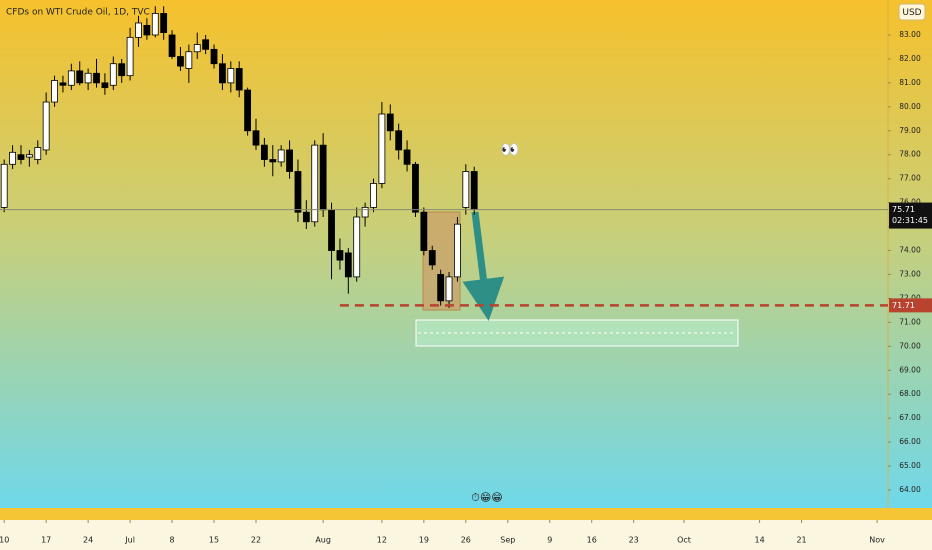 Image resolution: width=932 pixels, height=550 pixels. I want to click on y-tick-label: 68.00, so click(910, 393).